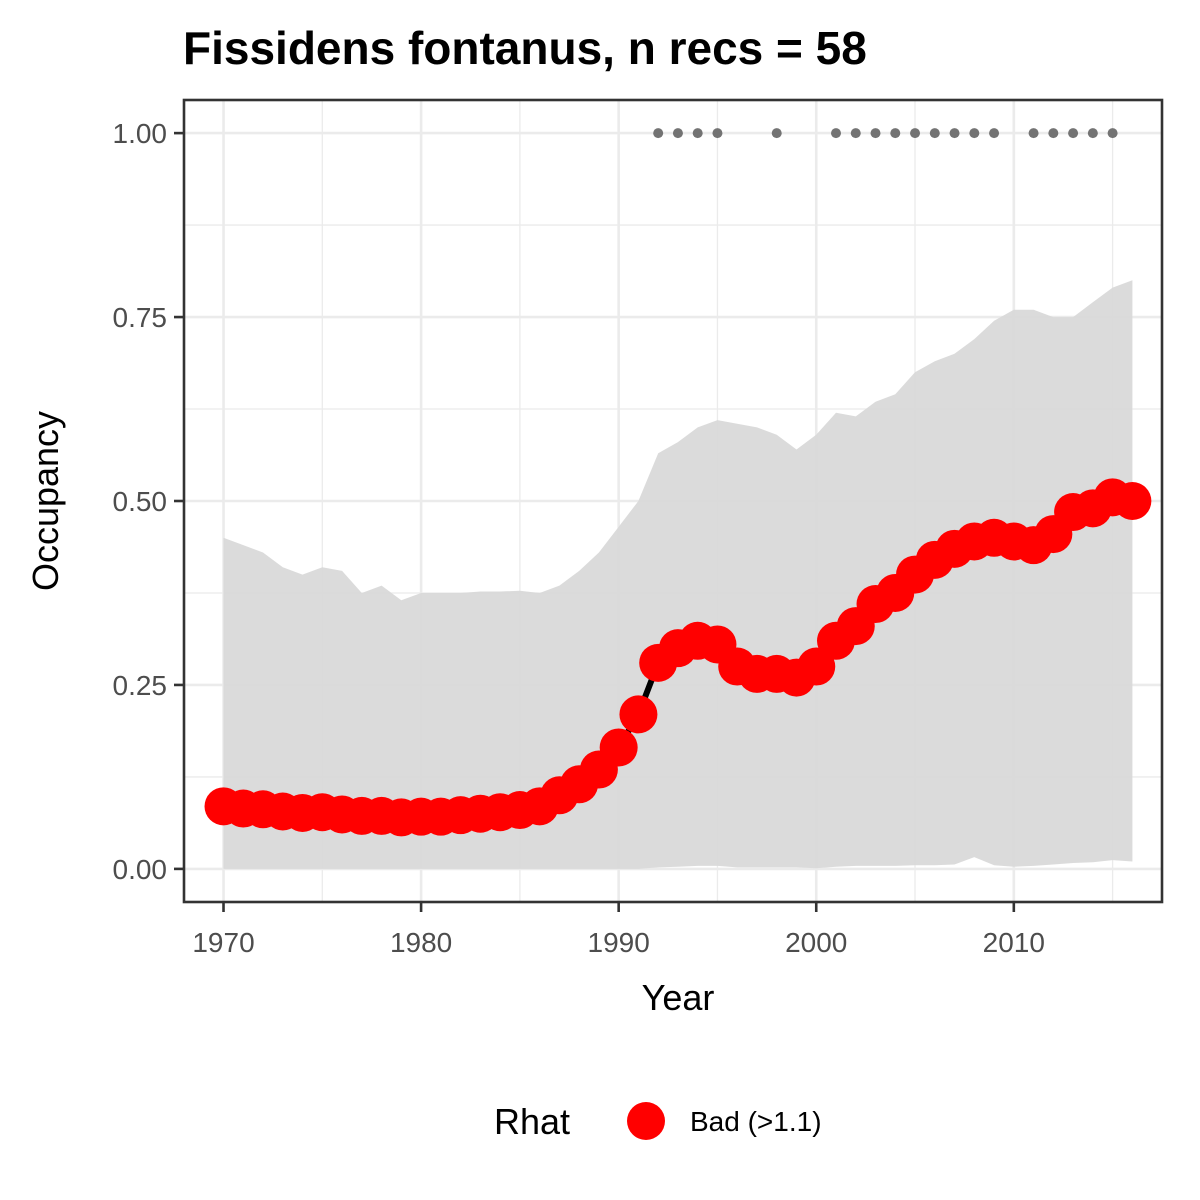 This screenshot has width=1200, height=1200. I want to click on legend-title: Rhat, so click(532, 1121).